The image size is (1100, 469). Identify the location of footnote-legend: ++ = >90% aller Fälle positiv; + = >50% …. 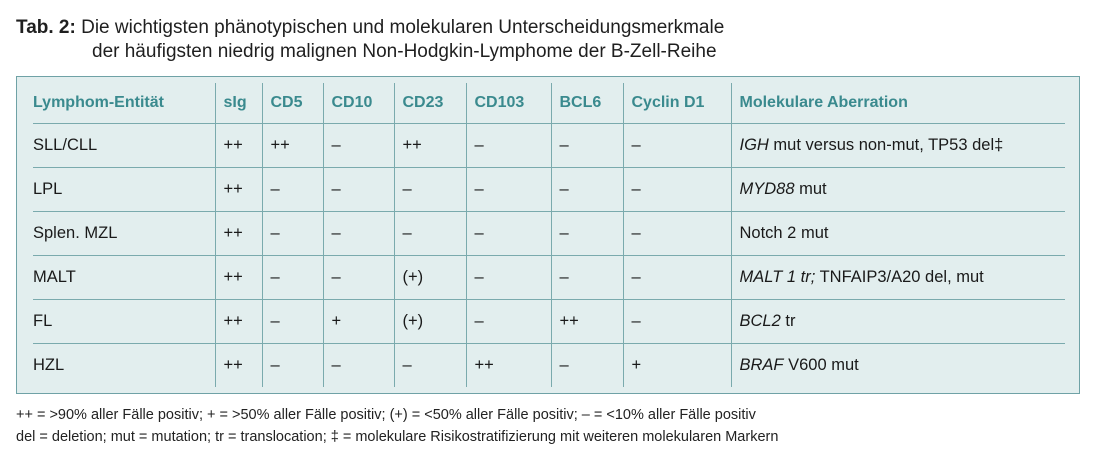
(386, 415).